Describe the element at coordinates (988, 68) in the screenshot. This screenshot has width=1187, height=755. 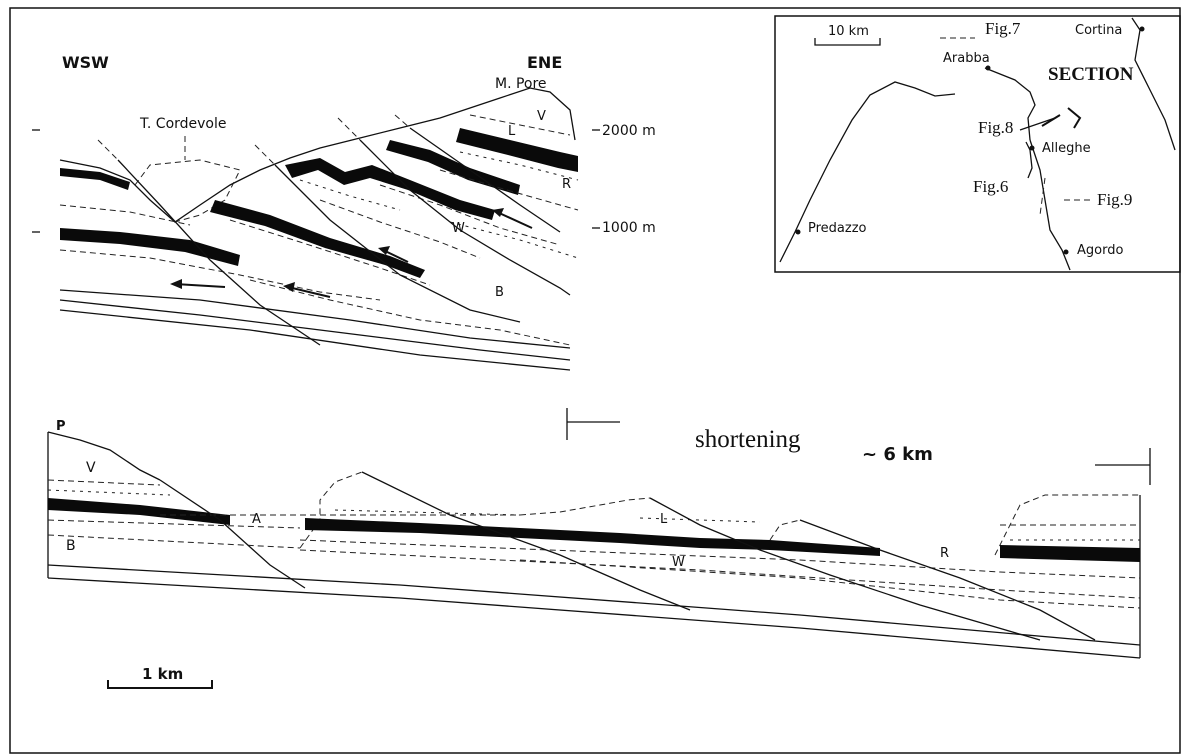
I see `town-dot-arabba` at that location.